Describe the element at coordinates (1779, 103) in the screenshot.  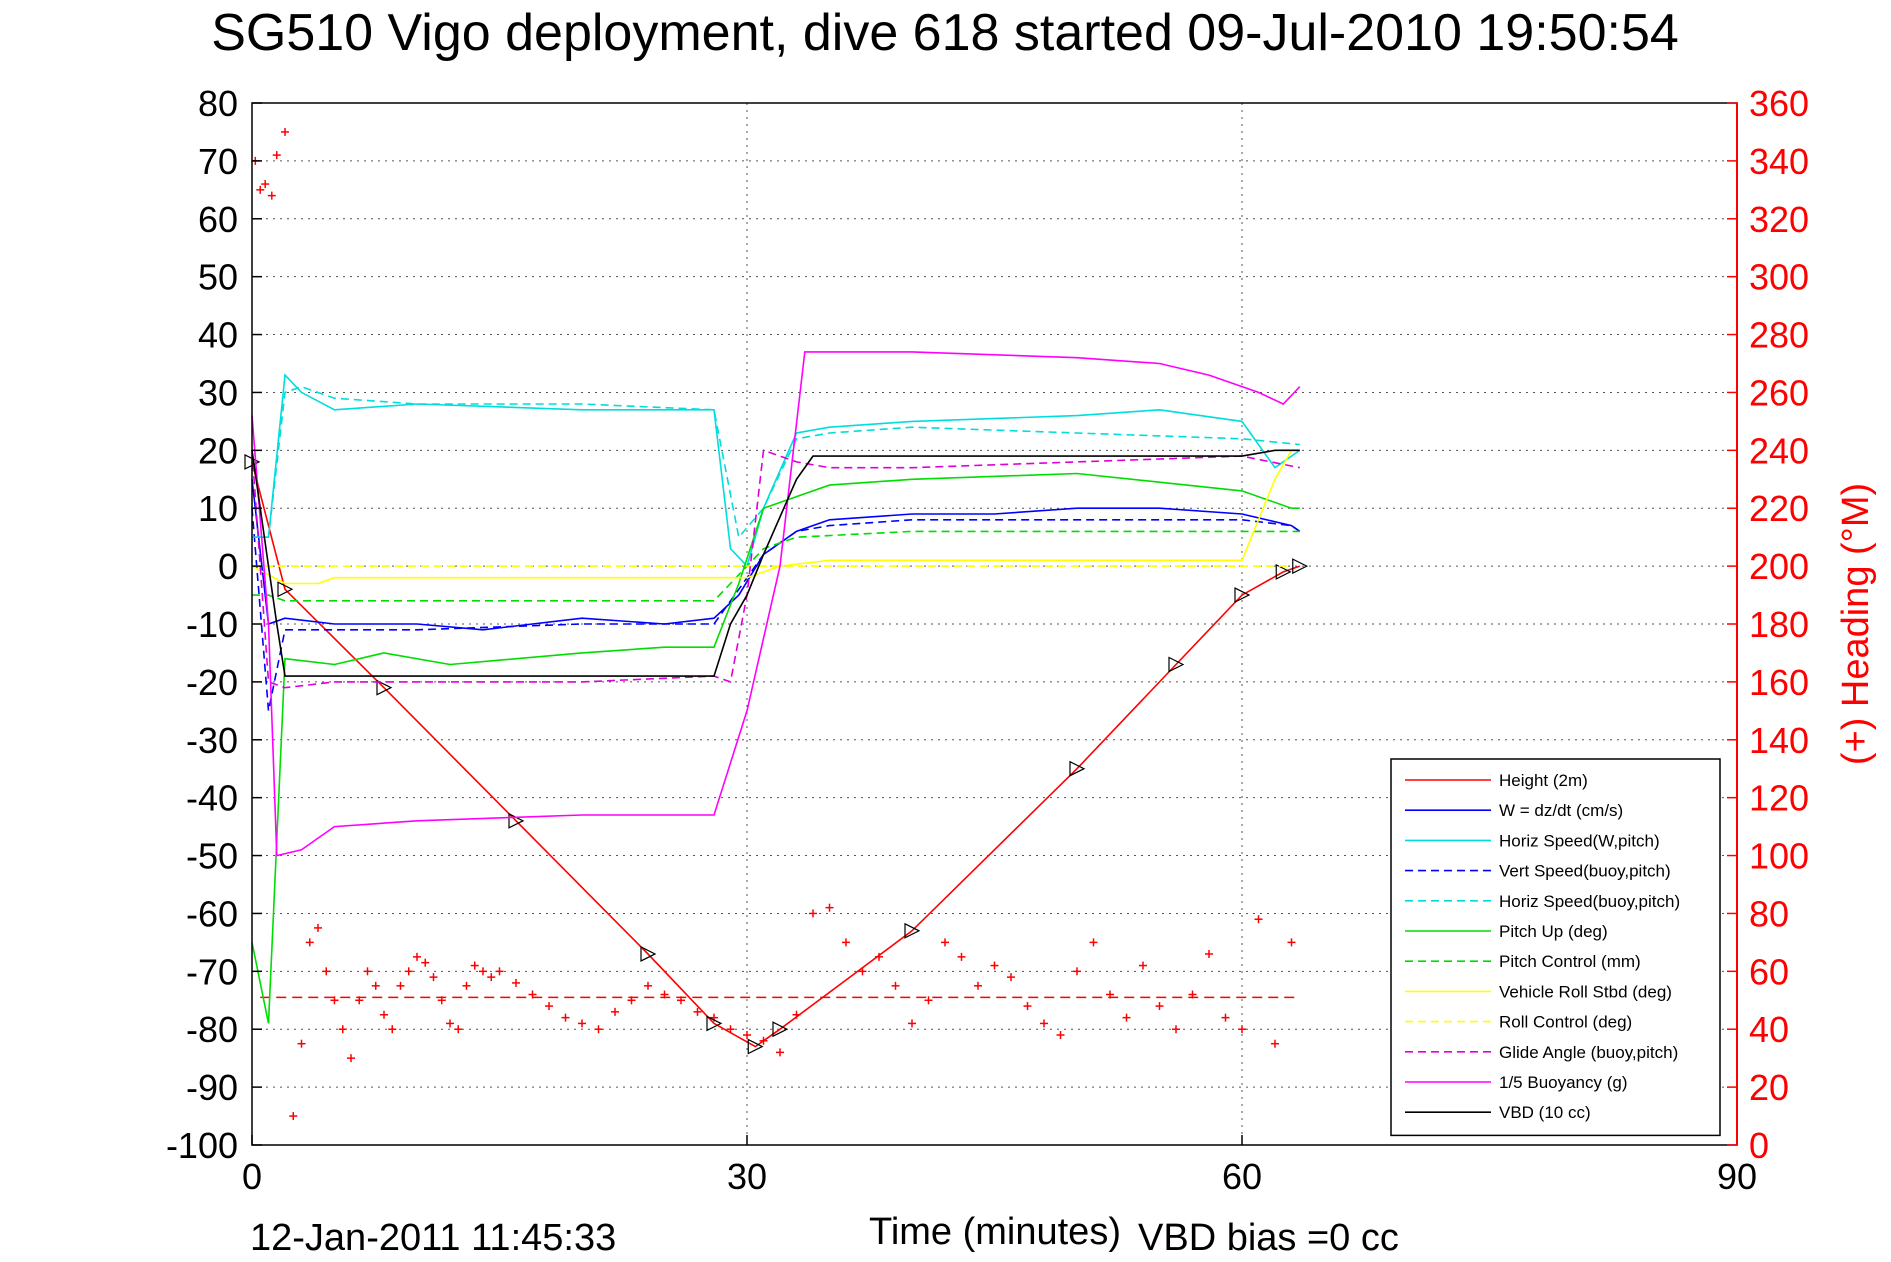
I see `y2-tick-label: 360` at that location.